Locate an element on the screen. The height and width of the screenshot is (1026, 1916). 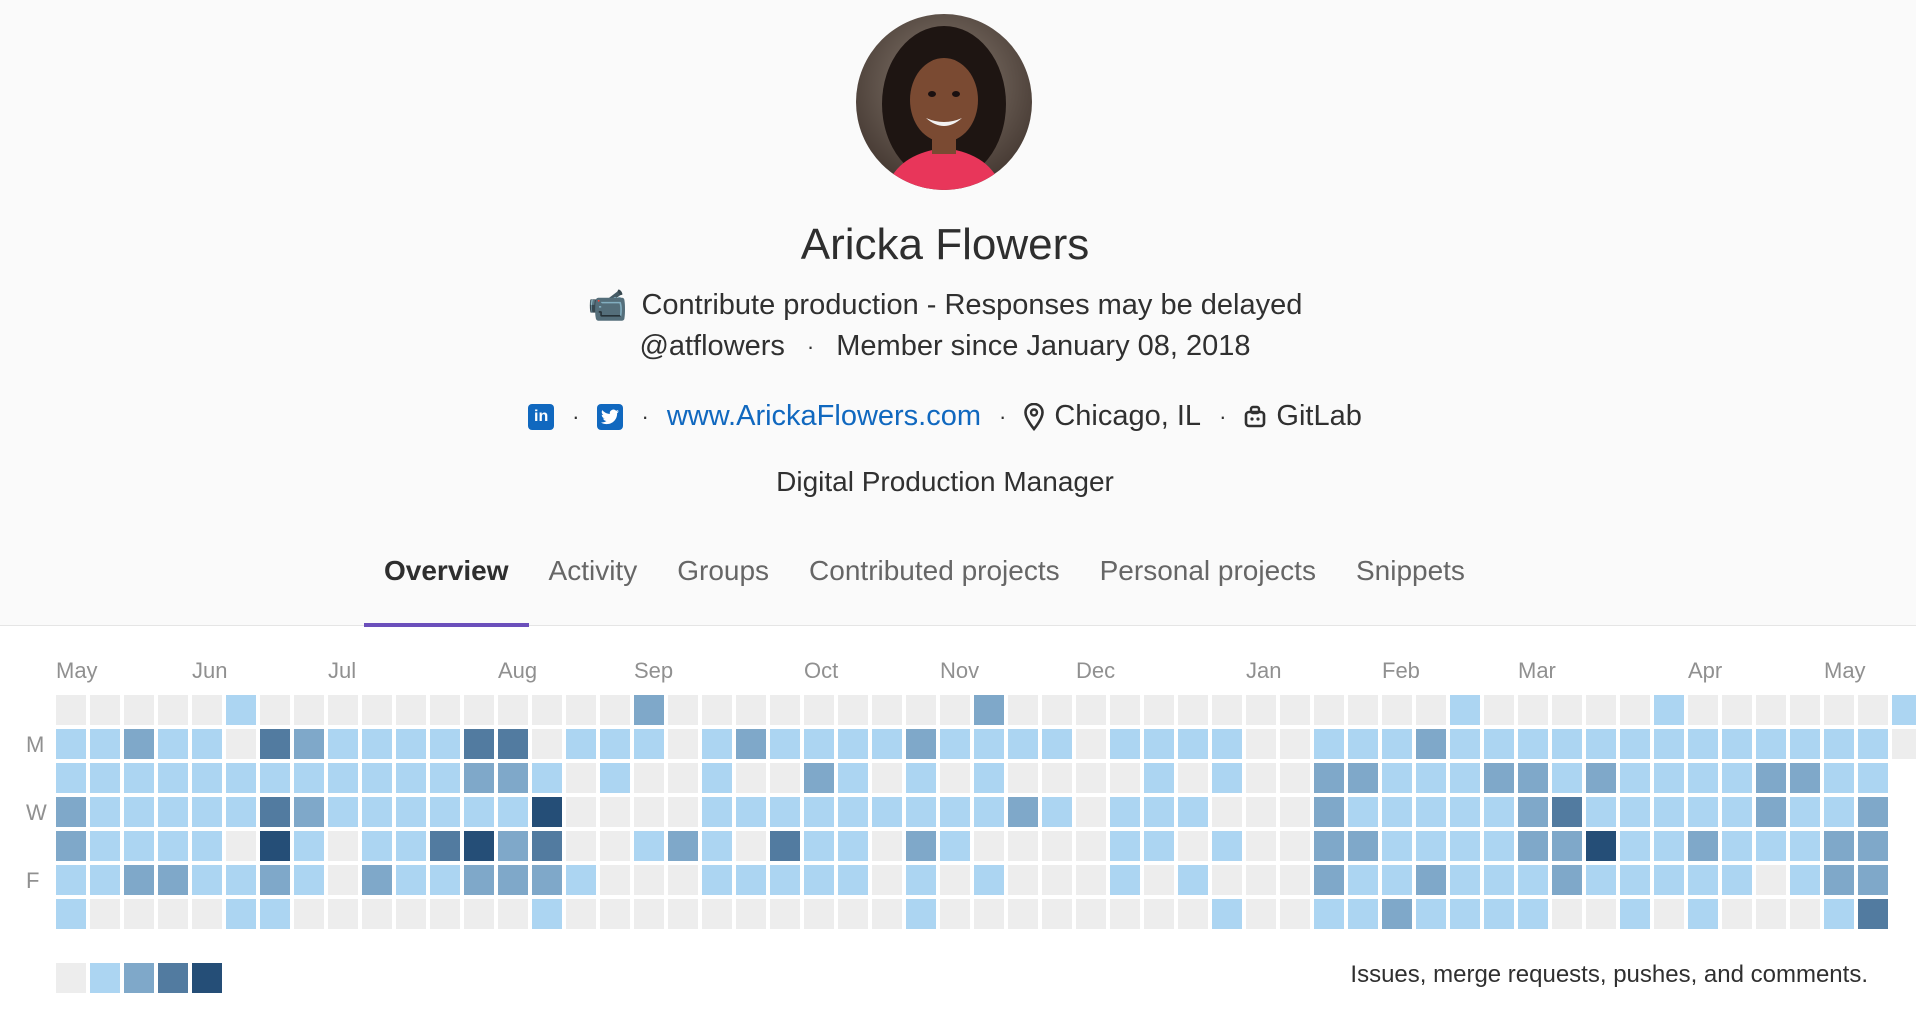
linkedin-icon: in is located at coordinates (541, 416).